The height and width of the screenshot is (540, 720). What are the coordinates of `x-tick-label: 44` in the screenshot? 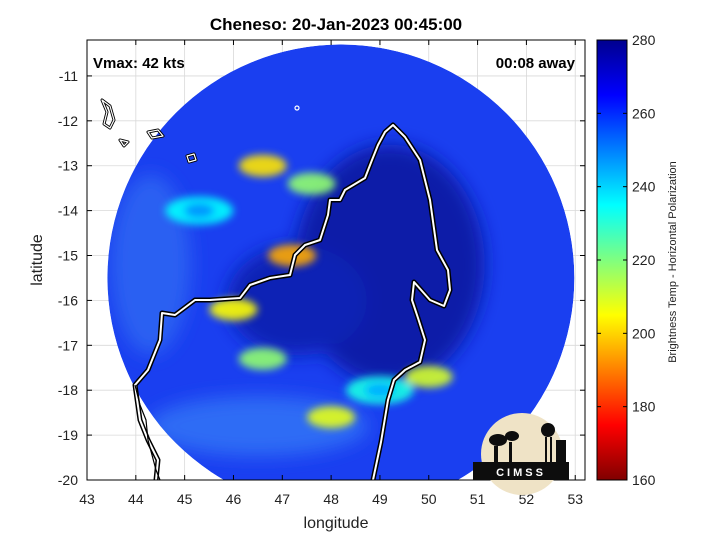 It's located at (136, 499).